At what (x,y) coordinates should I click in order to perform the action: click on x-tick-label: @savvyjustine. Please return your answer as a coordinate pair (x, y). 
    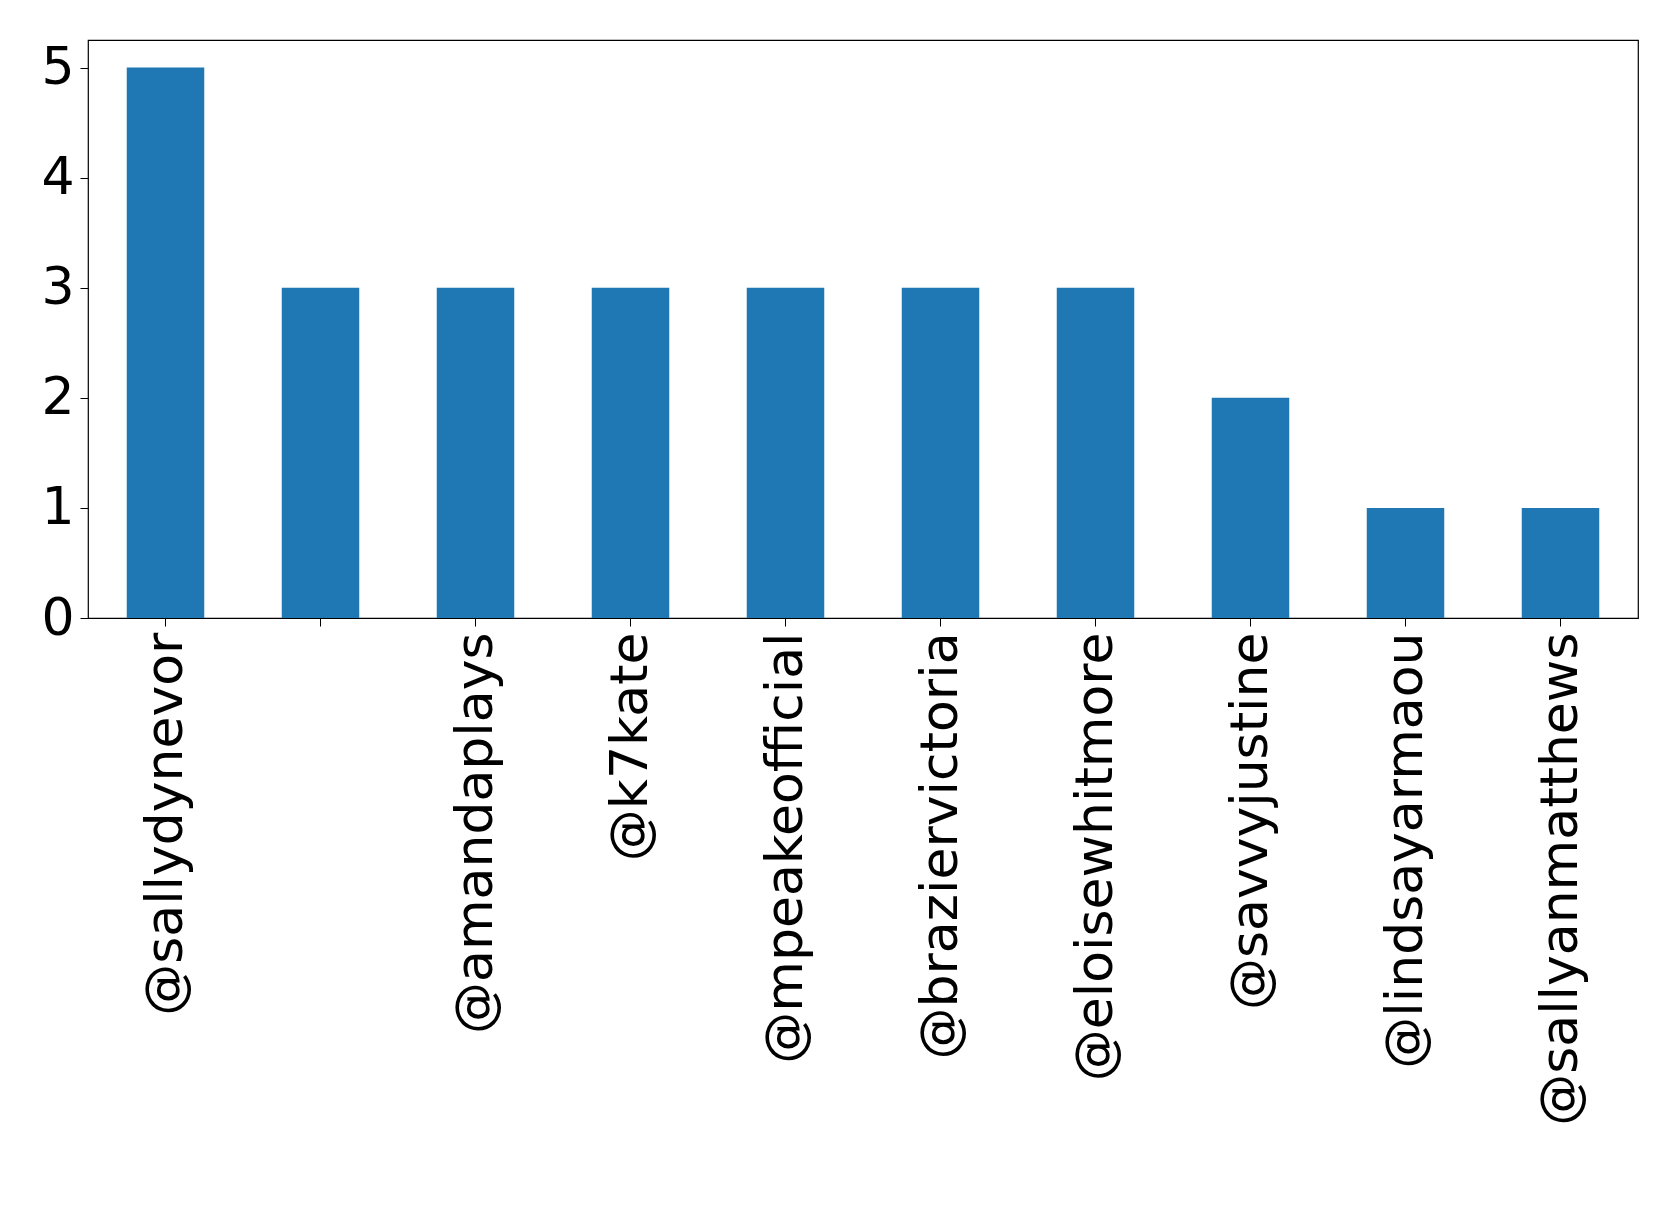
    Looking at the image, I should click on (1248, 821).